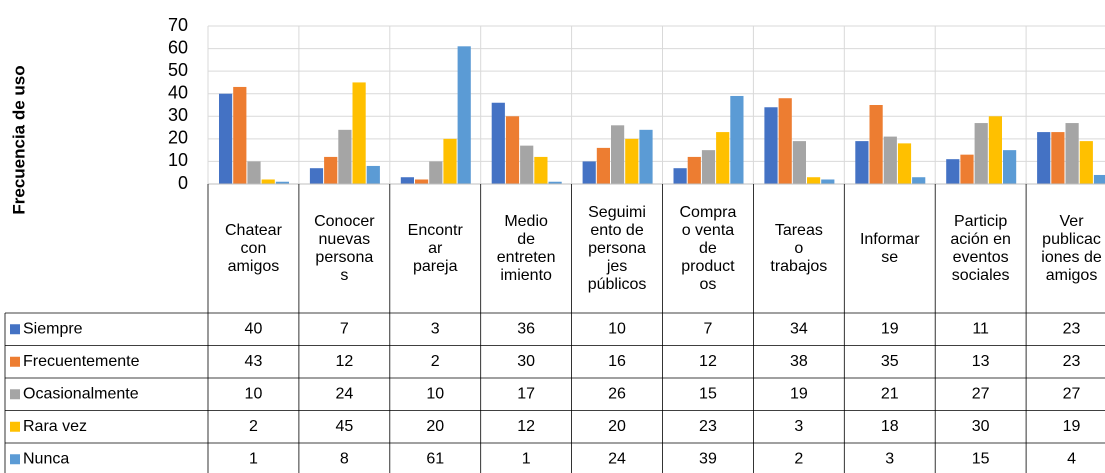  Describe the element at coordinates (81, 393) in the screenshot. I see `legend-label: Ocasionalmente` at that location.